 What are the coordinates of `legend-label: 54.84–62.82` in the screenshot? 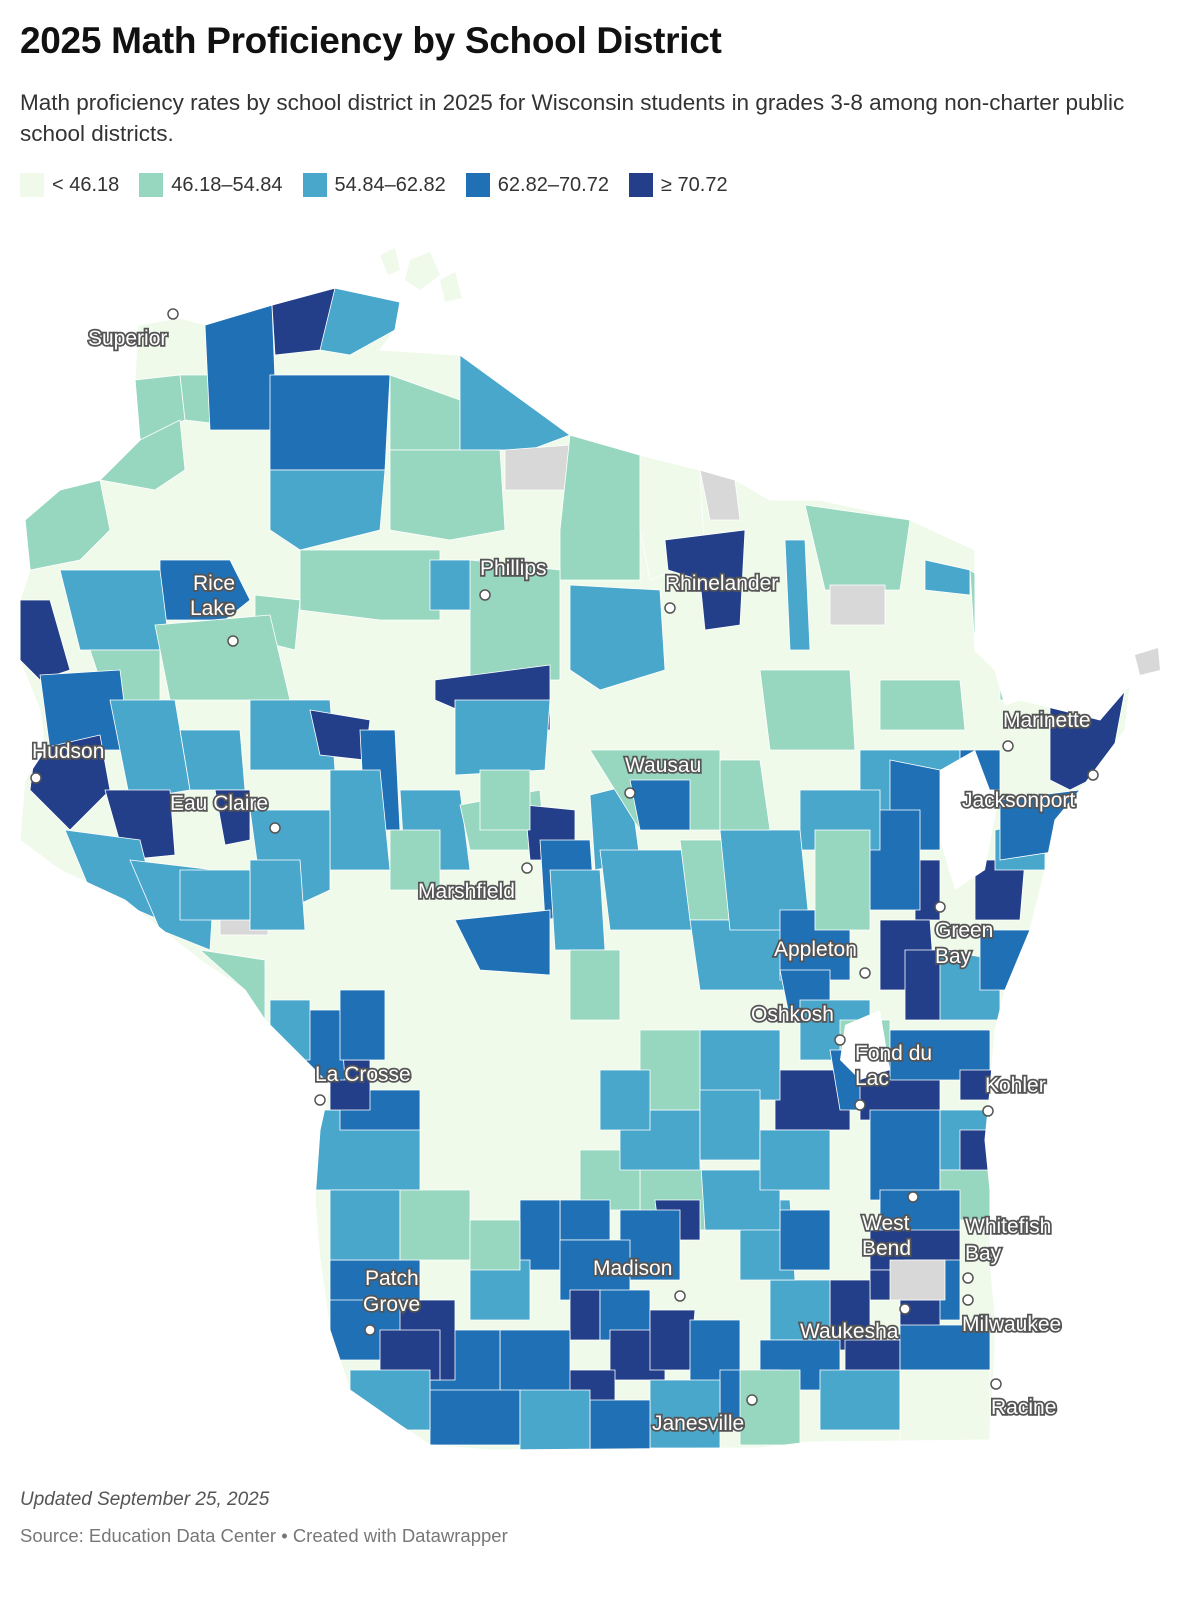 It's located at (390, 184).